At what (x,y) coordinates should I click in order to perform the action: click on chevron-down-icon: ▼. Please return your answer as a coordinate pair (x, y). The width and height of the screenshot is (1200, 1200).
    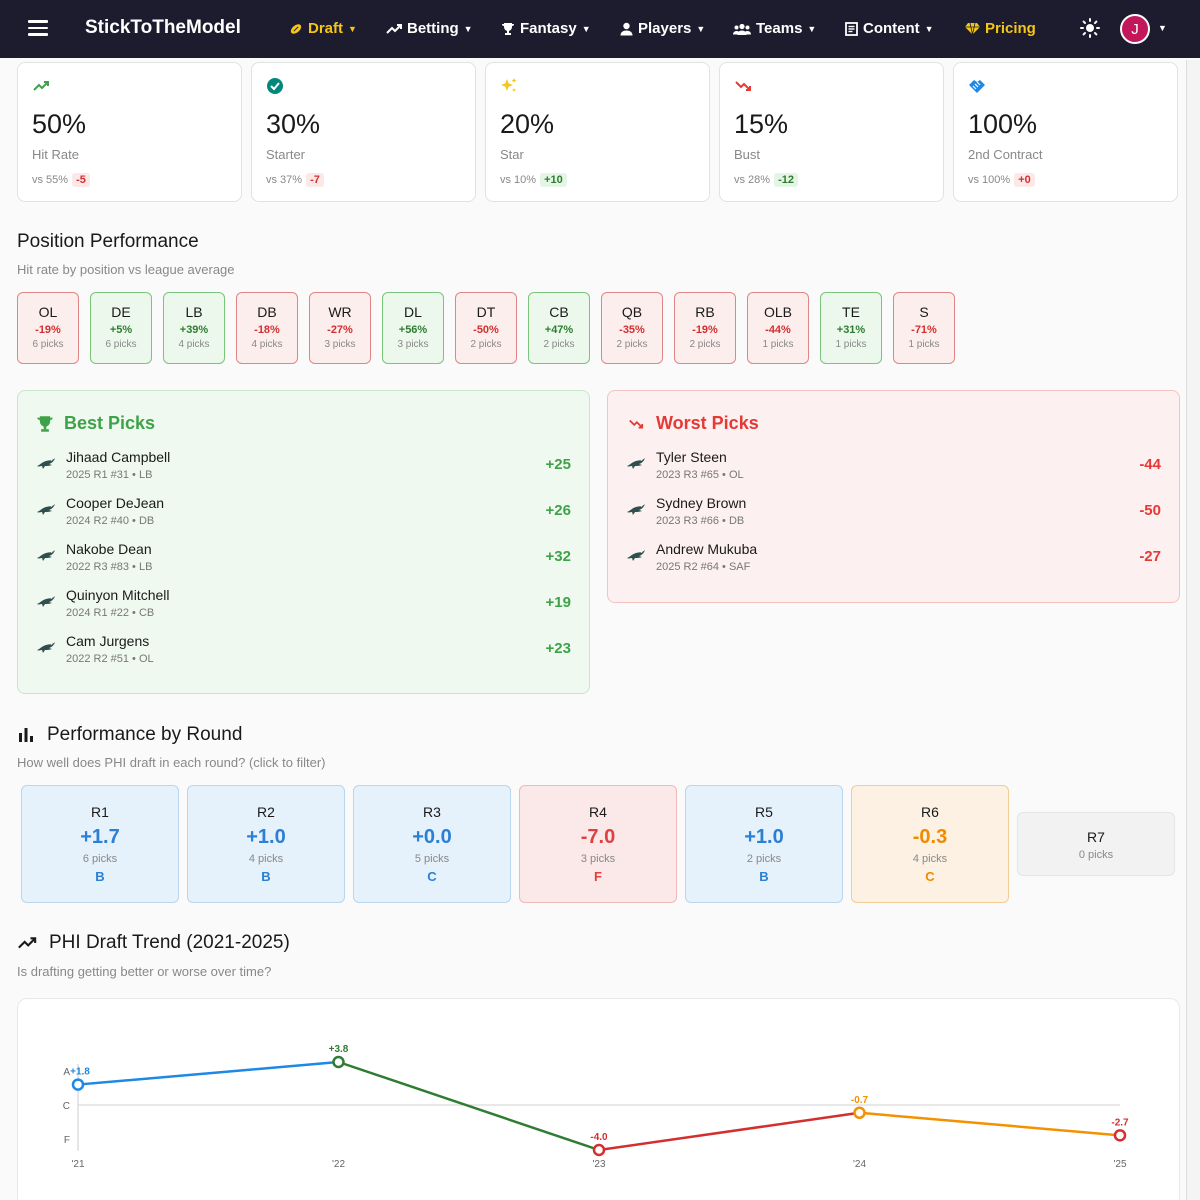
    Looking at the image, I should click on (1162, 28).